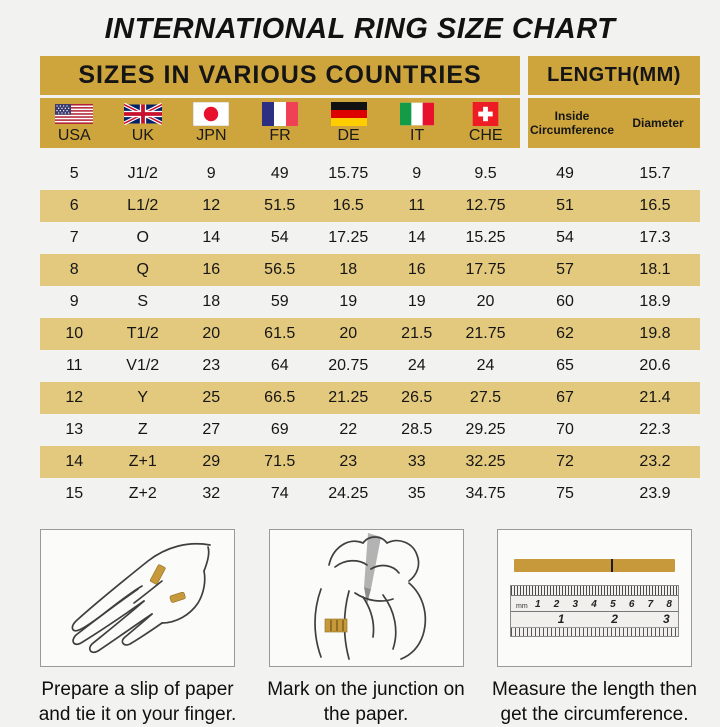 Image resolution: width=720 pixels, height=727 pixels. Describe the element at coordinates (280, 135) in the screenshot. I see `country-code: FR` at that location.